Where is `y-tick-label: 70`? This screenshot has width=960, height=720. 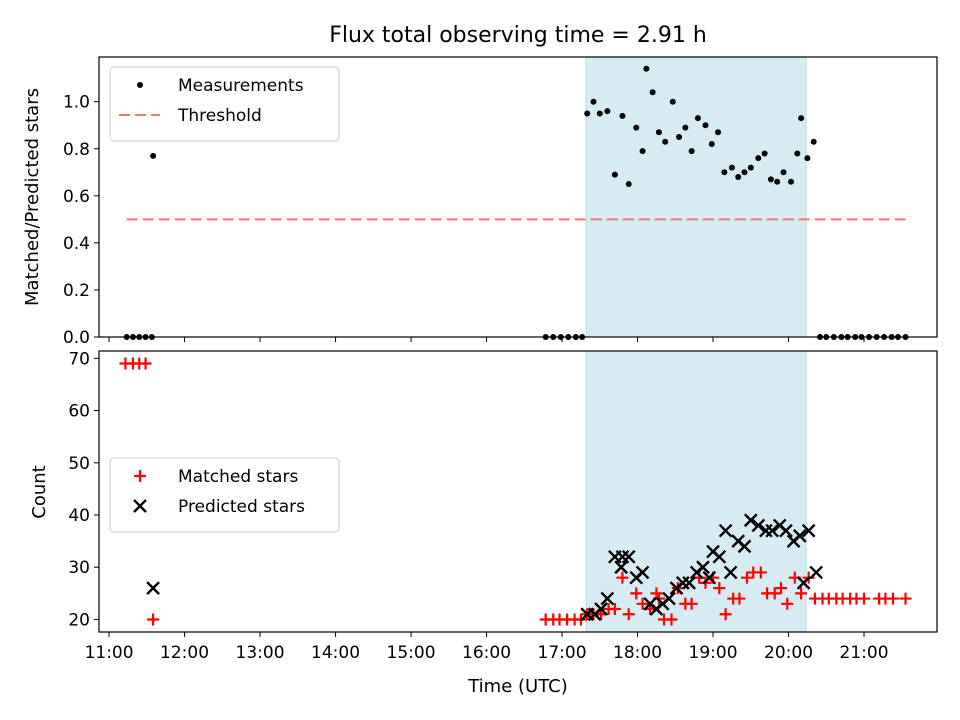
y-tick-label: 70 is located at coordinates (79, 359).